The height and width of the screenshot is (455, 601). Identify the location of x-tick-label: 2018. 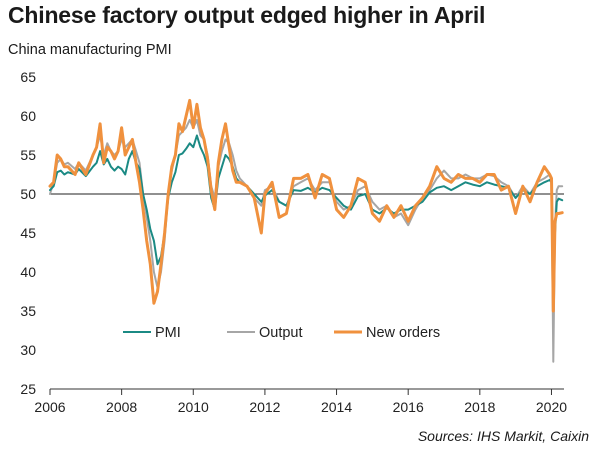
(479, 407).